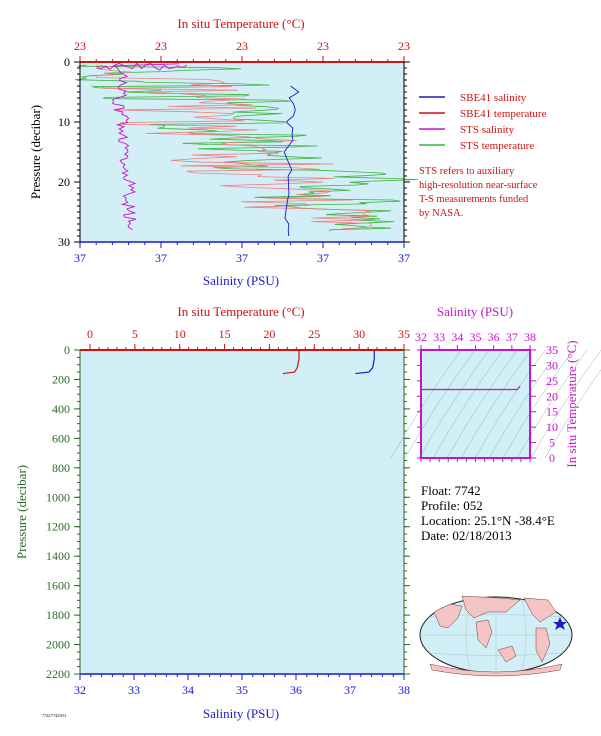 Image resolution: width=601 pixels, height=736 pixels. Describe the element at coordinates (476, 337) in the screenshot. I see `ts-sal-tick-label: 35` at that location.